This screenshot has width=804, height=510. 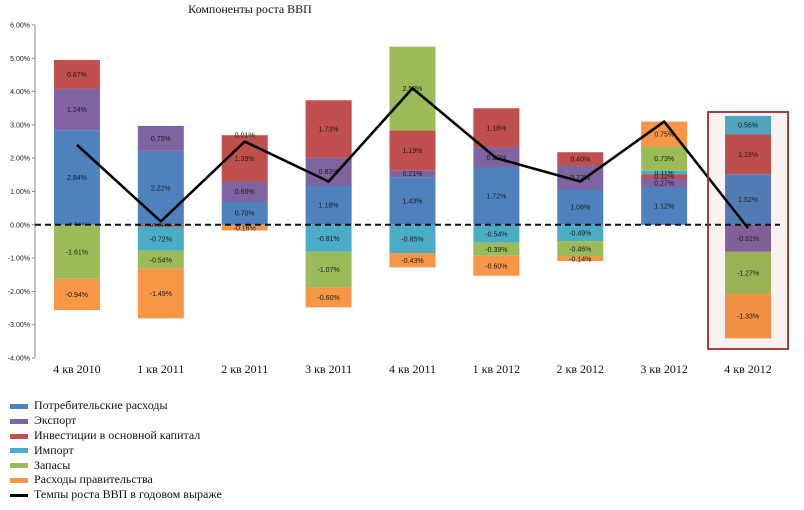 I want to click on data-label: -0.16%, so click(x=245, y=228).